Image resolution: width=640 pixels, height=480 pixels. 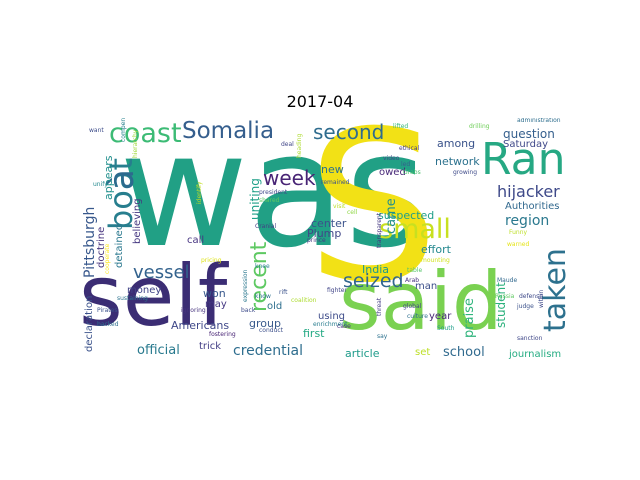 What do you see at coordinates (107, 258) in the screenshot?
I see `word-cooperate: cooperate` at bounding box center [107, 258].